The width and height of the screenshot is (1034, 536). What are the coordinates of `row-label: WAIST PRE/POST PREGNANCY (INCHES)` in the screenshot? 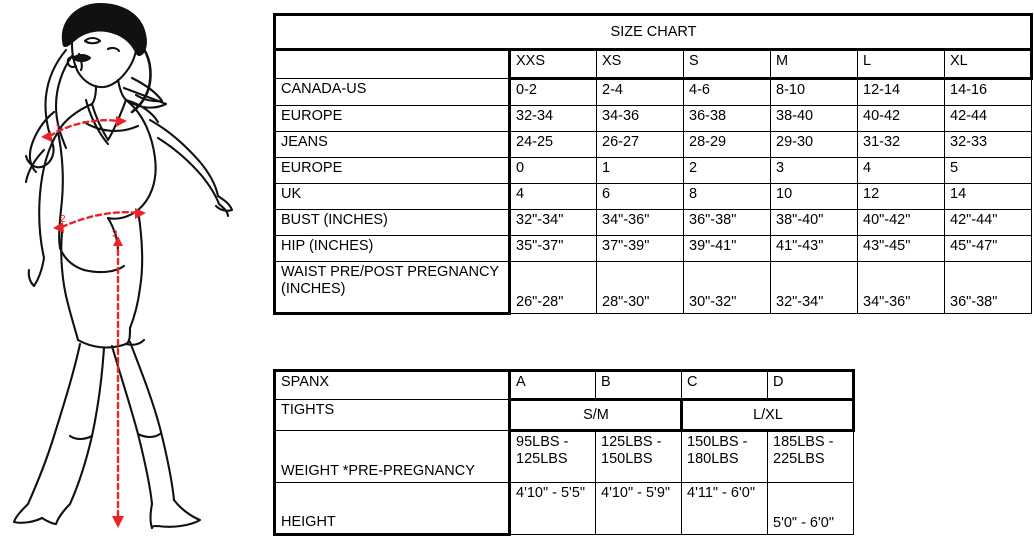 It's located at (392, 288).